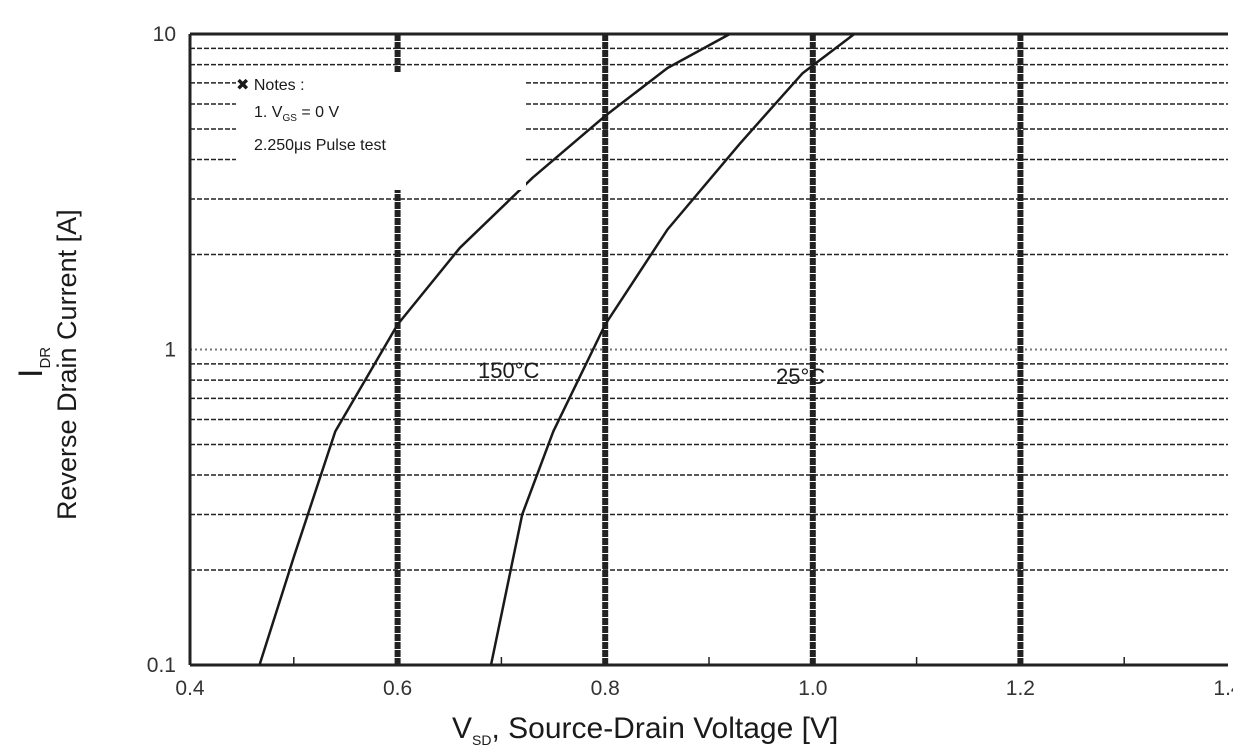 Image resolution: width=1233 pixels, height=752 pixels. What do you see at coordinates (801, 376) in the screenshot?
I see `series-label-25c: 25°C` at bounding box center [801, 376].